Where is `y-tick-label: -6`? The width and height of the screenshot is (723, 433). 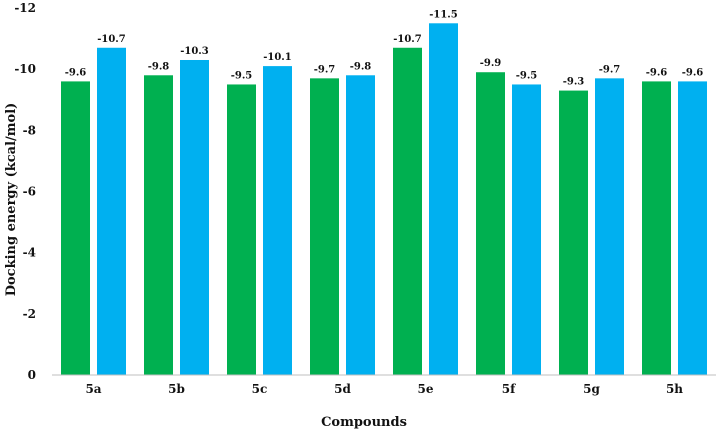 y-tick-label: -6 is located at coordinates (29, 192).